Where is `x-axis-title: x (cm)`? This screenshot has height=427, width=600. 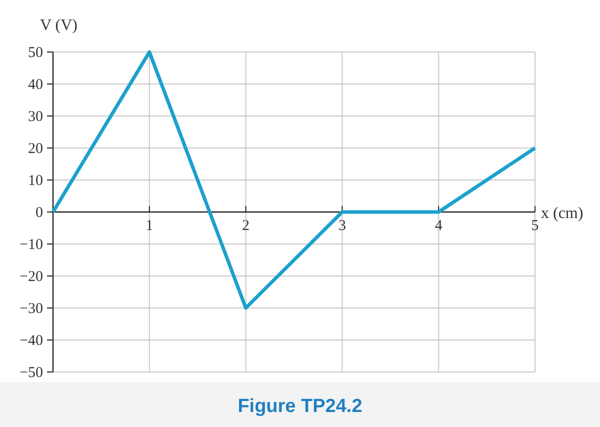
x-axis-title: x (cm) is located at coordinates (562, 213).